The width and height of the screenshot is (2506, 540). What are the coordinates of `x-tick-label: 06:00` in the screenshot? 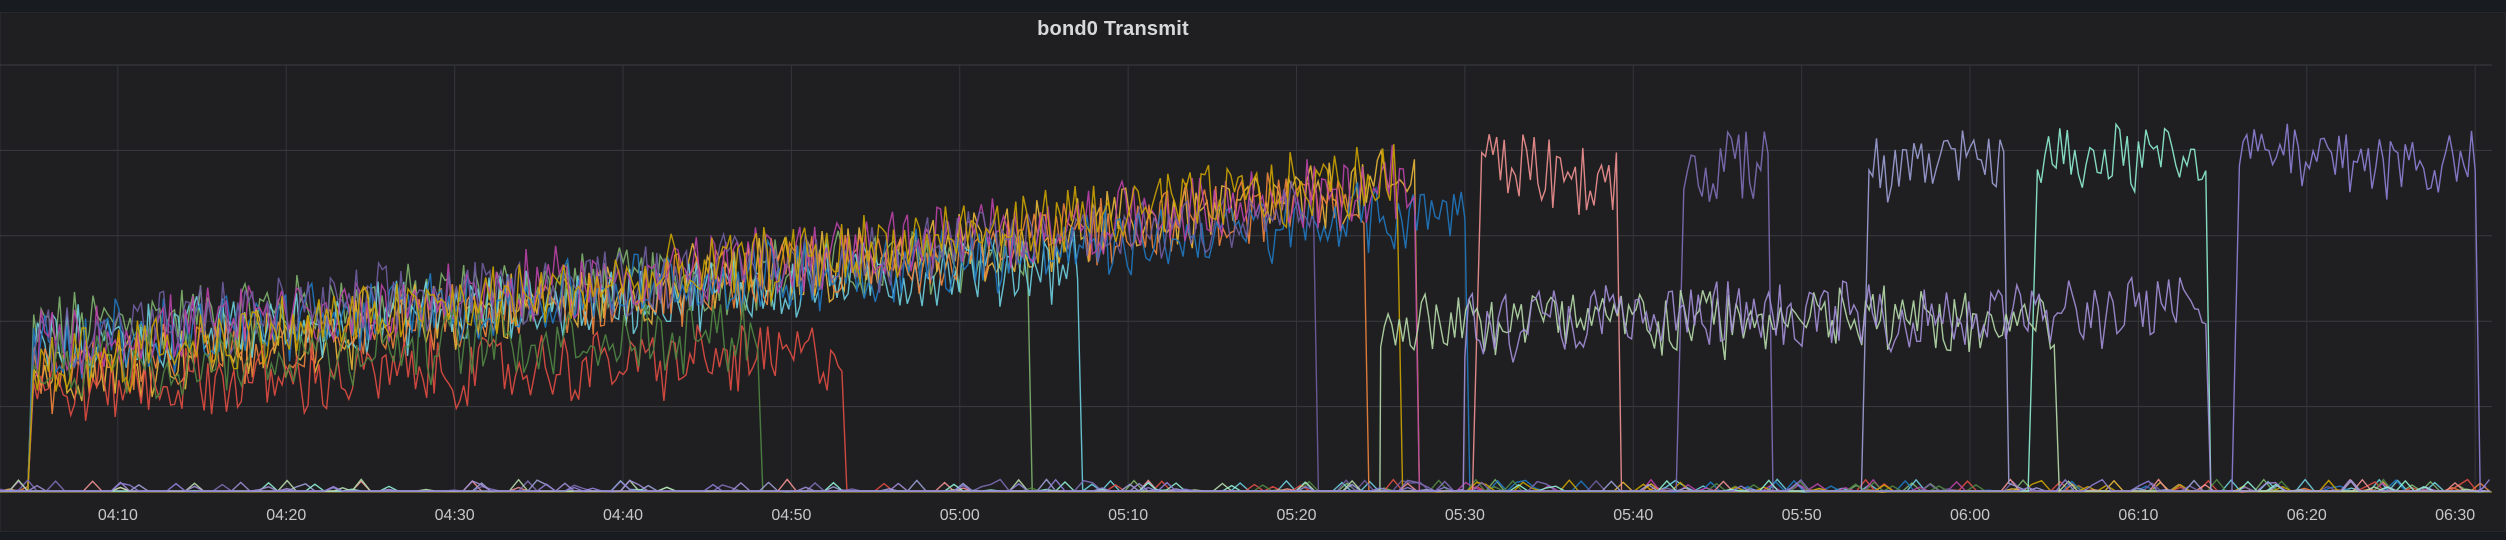 It's located at (1970, 515).